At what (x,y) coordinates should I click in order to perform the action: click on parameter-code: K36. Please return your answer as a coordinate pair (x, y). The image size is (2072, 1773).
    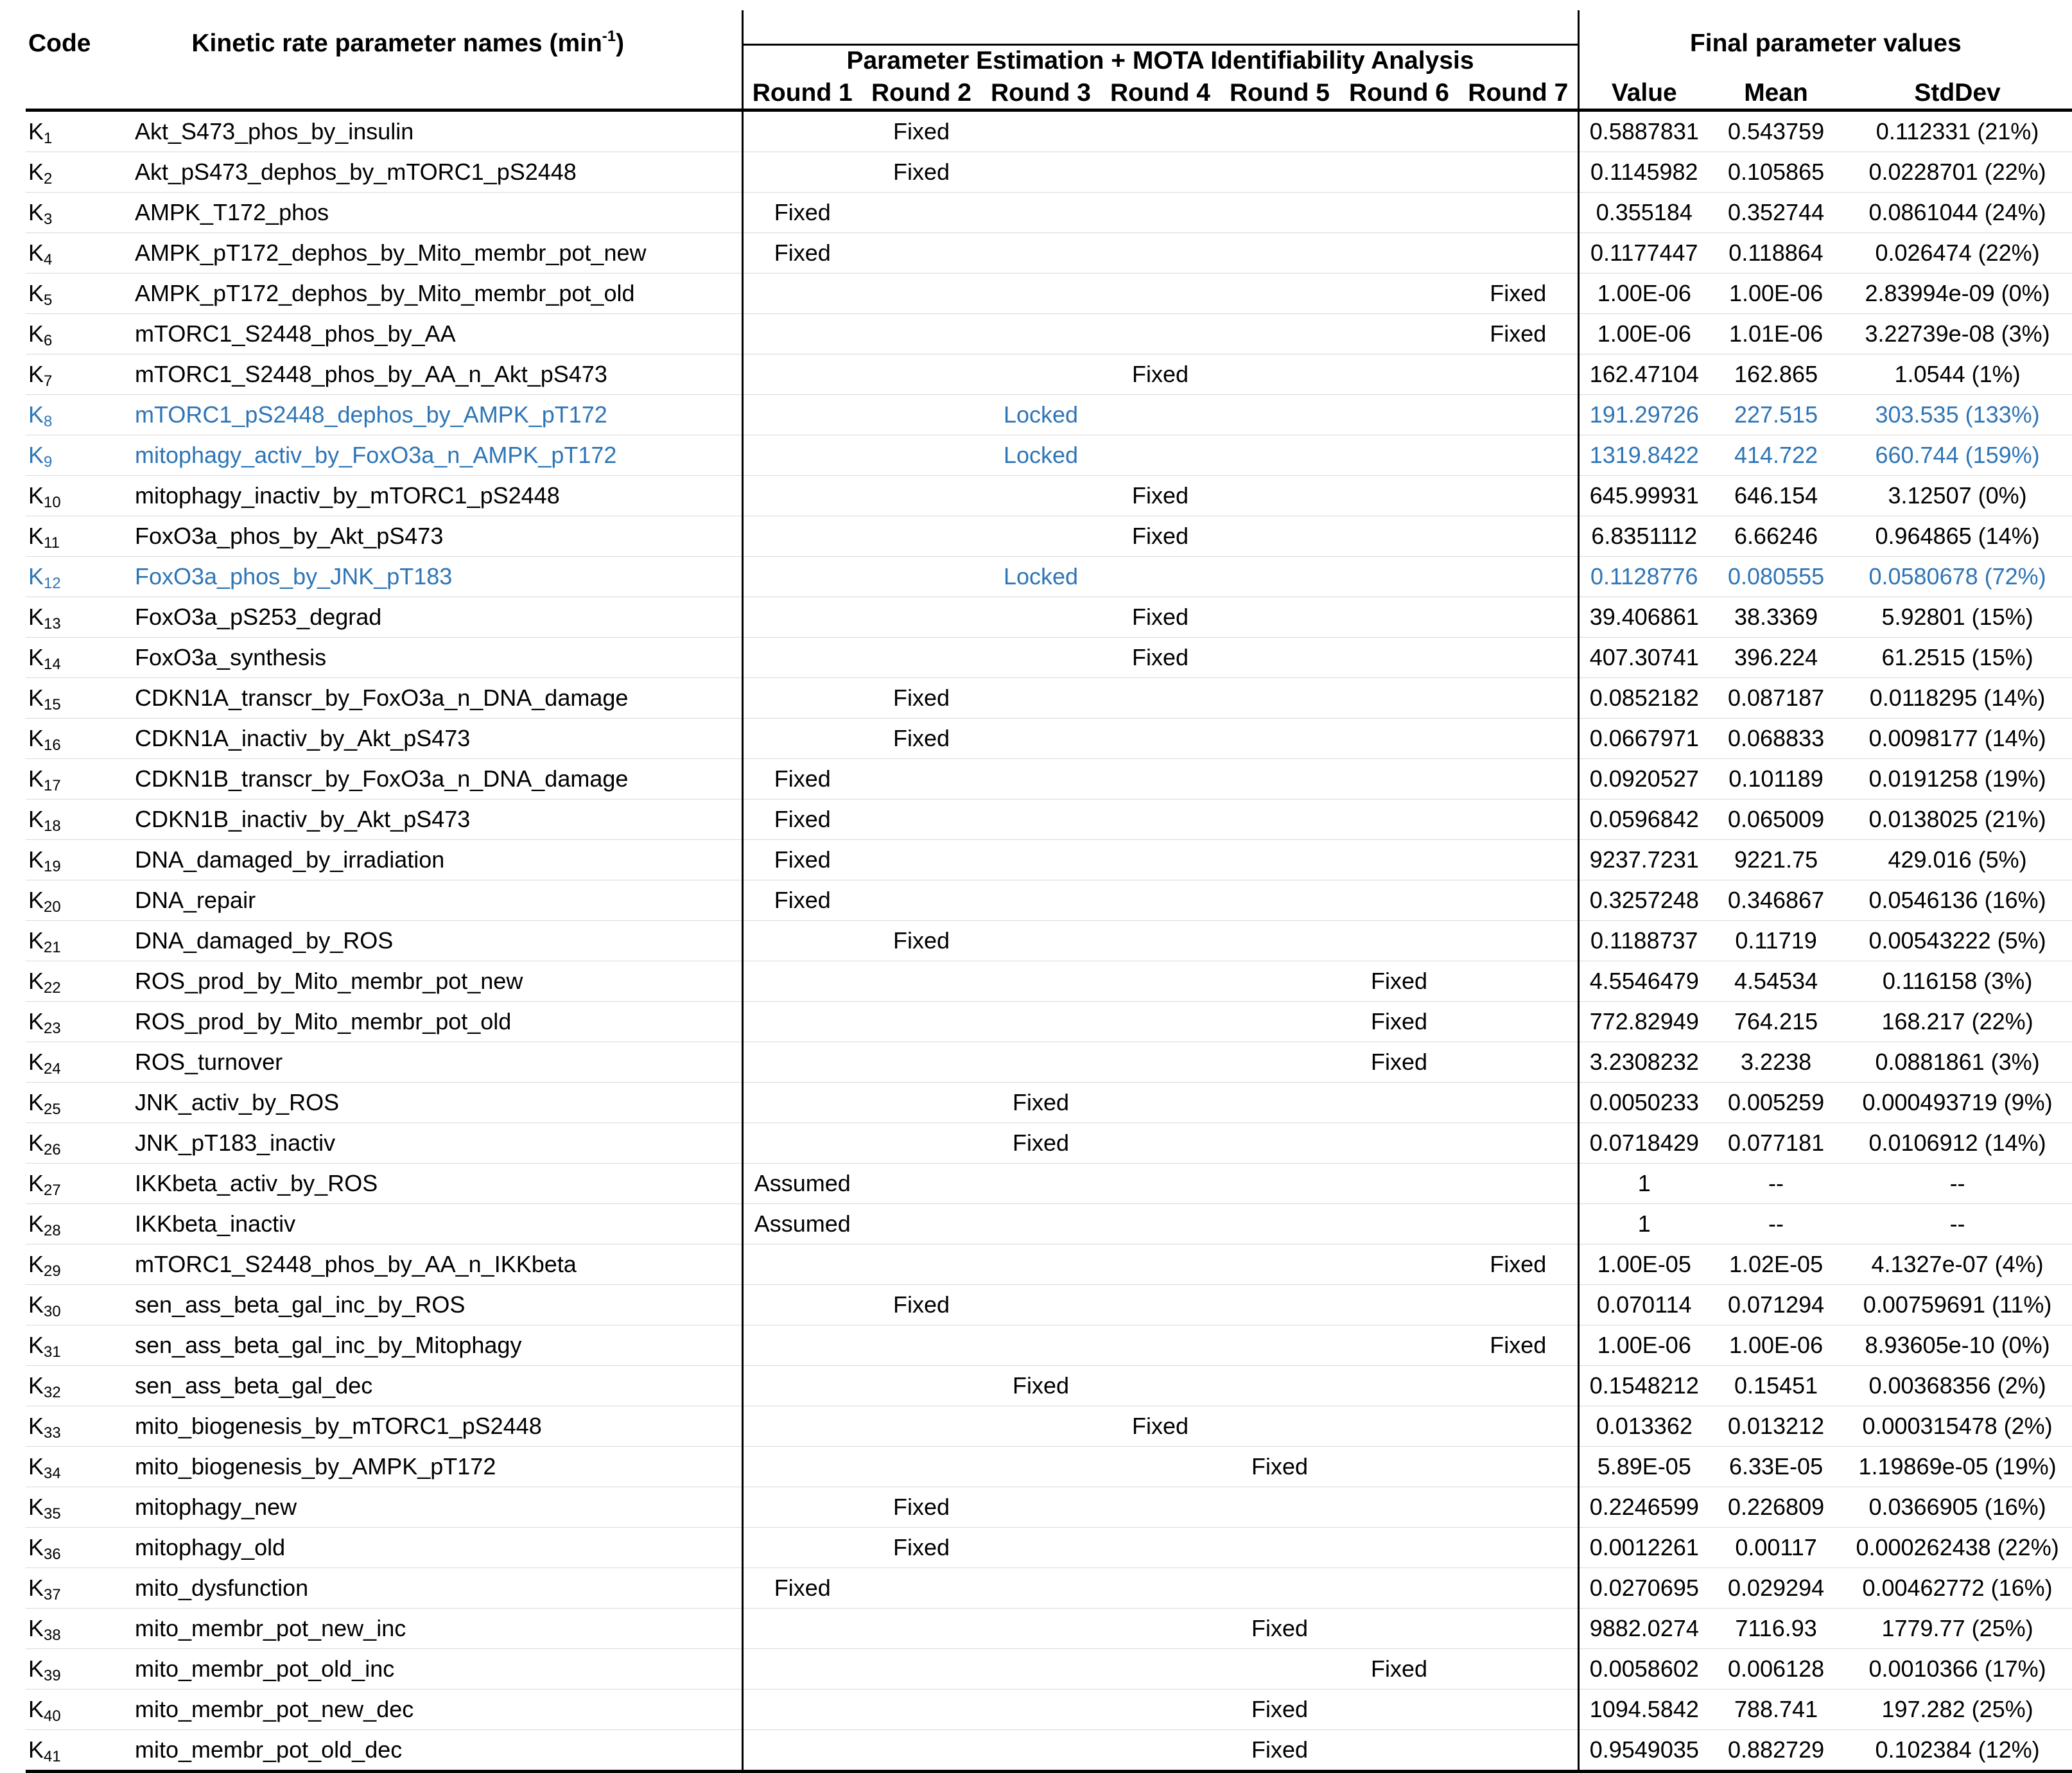
    Looking at the image, I should click on (63, 1547).